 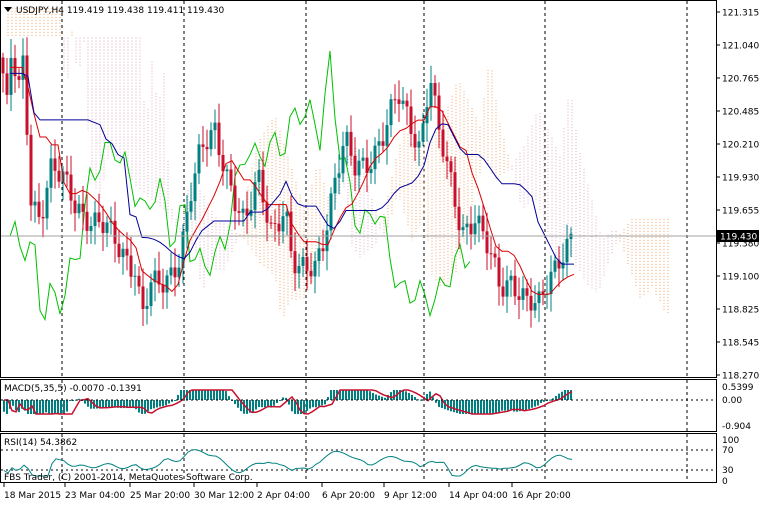 What do you see at coordinates (732, 401) in the screenshot?
I see `macd-axis-label: 0.00` at bounding box center [732, 401].